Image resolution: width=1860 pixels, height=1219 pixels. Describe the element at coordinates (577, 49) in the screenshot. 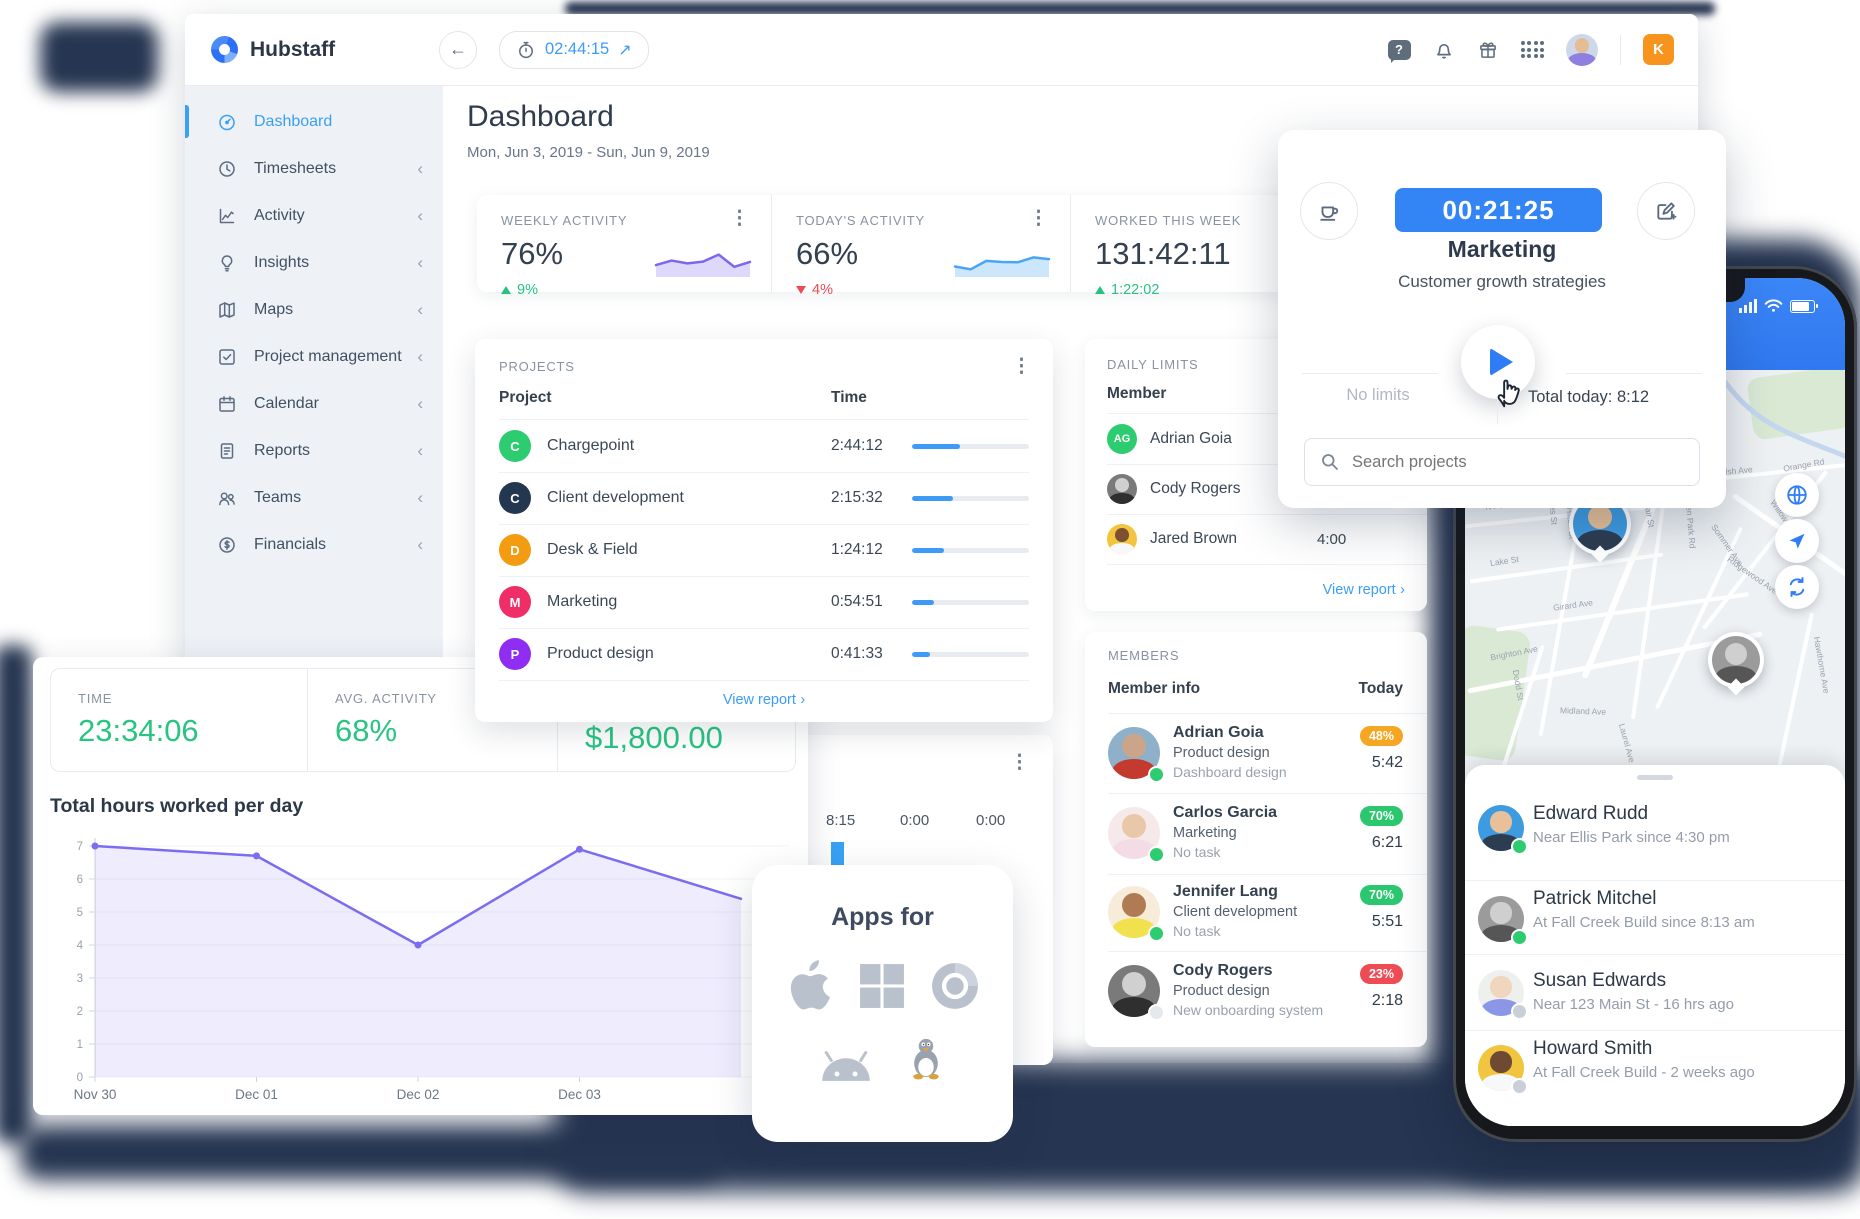

I see `timer-value: 02:44:15` at that location.